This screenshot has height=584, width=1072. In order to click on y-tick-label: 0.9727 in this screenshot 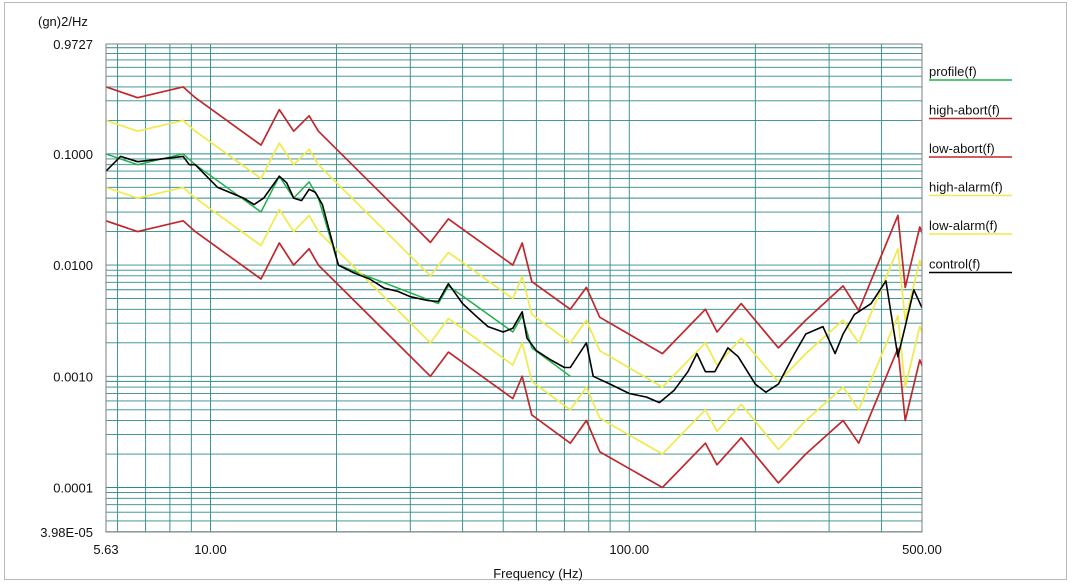, I will do `click(73, 44)`.